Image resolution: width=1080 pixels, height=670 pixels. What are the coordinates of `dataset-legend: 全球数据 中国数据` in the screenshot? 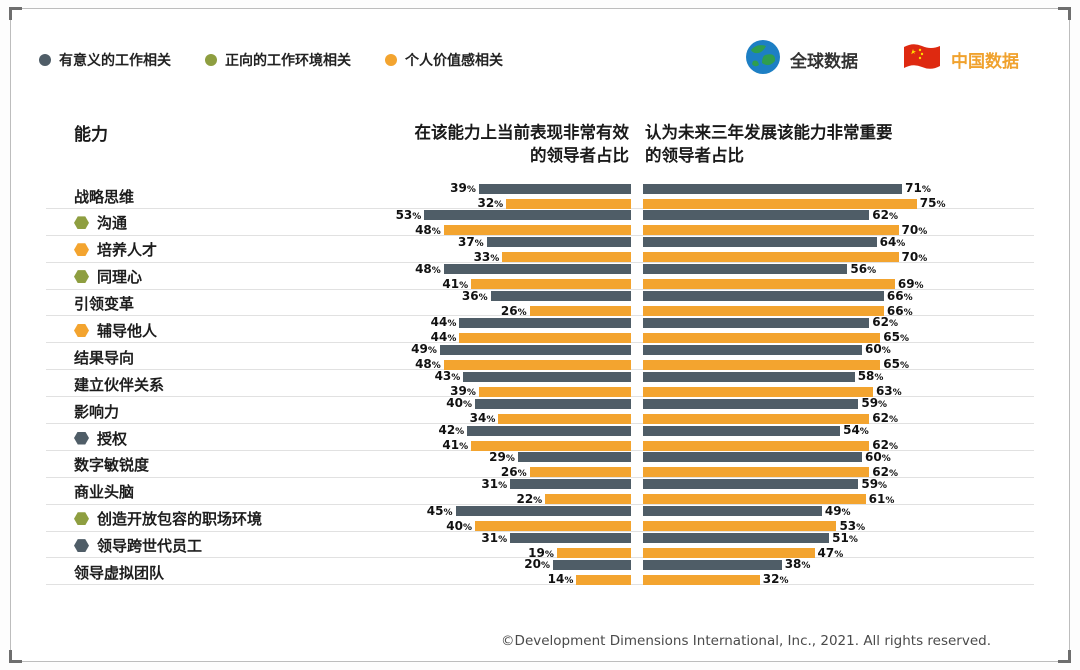 It's located at (882, 59).